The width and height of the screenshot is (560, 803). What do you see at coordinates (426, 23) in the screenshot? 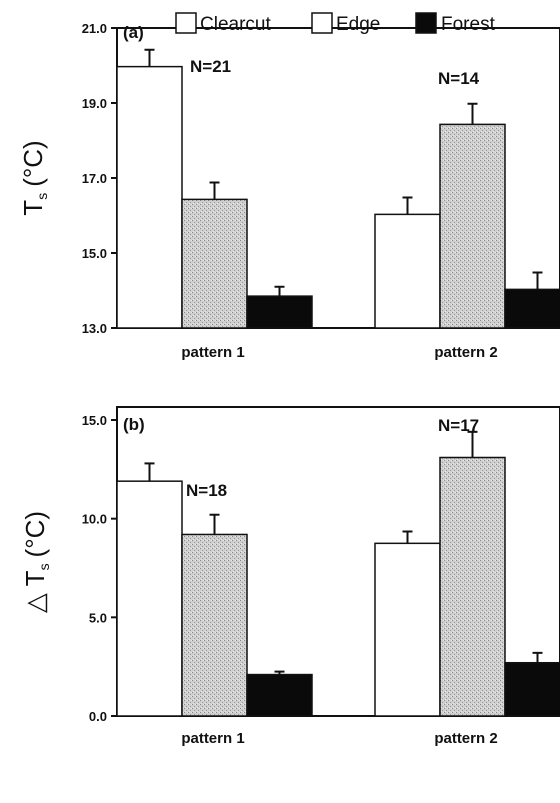
I see `legend-swatch-forest` at bounding box center [426, 23].